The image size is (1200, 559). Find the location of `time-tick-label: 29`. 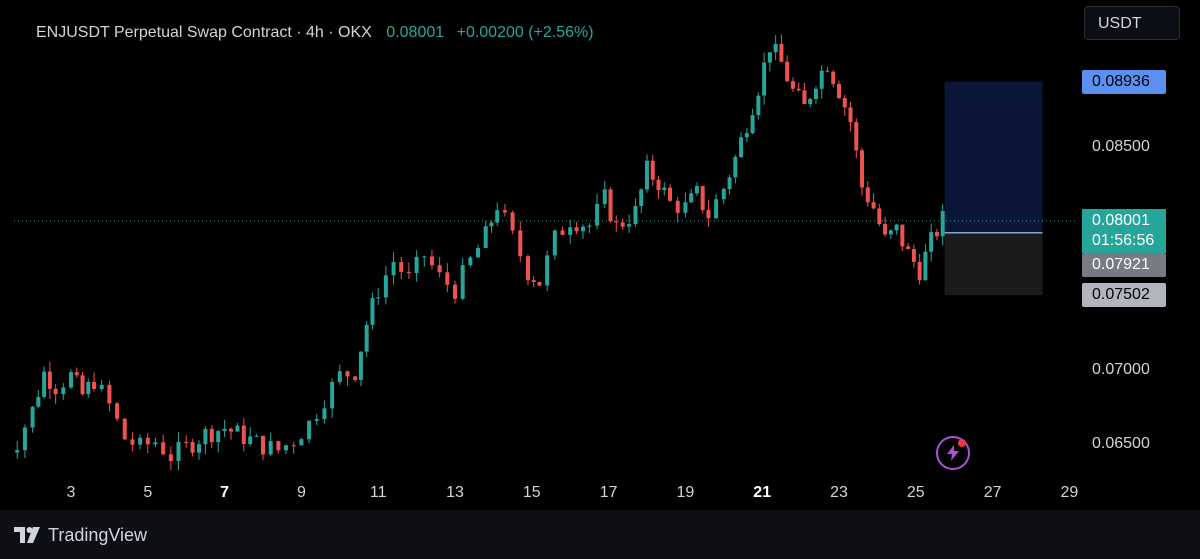

time-tick-label: 29 is located at coordinates (1069, 492).